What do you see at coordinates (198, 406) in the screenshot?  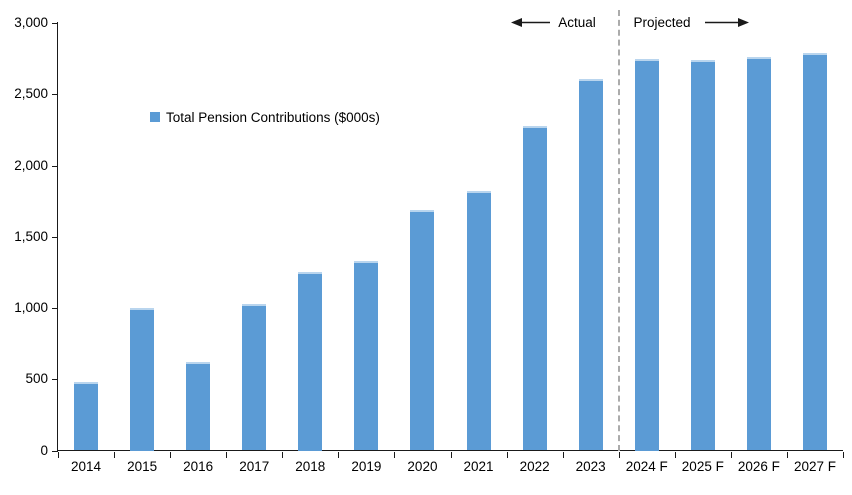 I see `bar-2016` at bounding box center [198, 406].